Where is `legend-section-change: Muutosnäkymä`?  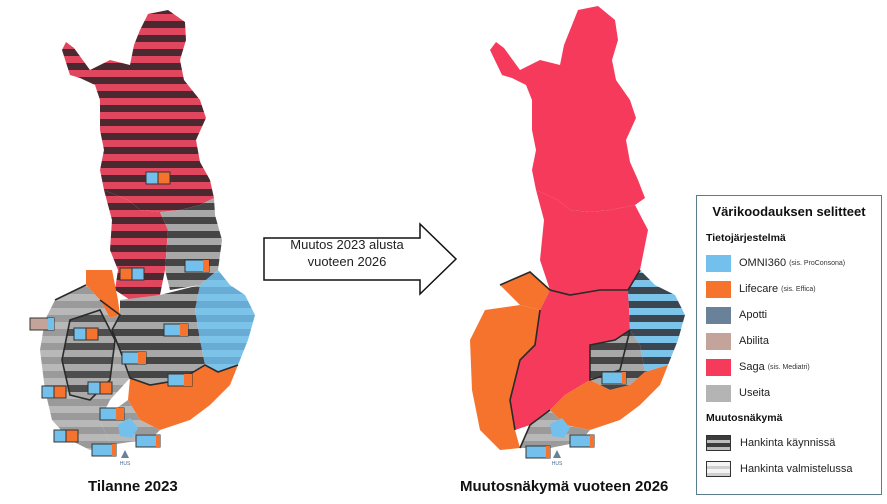
legend-section-change: Muutosnäkymä is located at coordinates (744, 418).